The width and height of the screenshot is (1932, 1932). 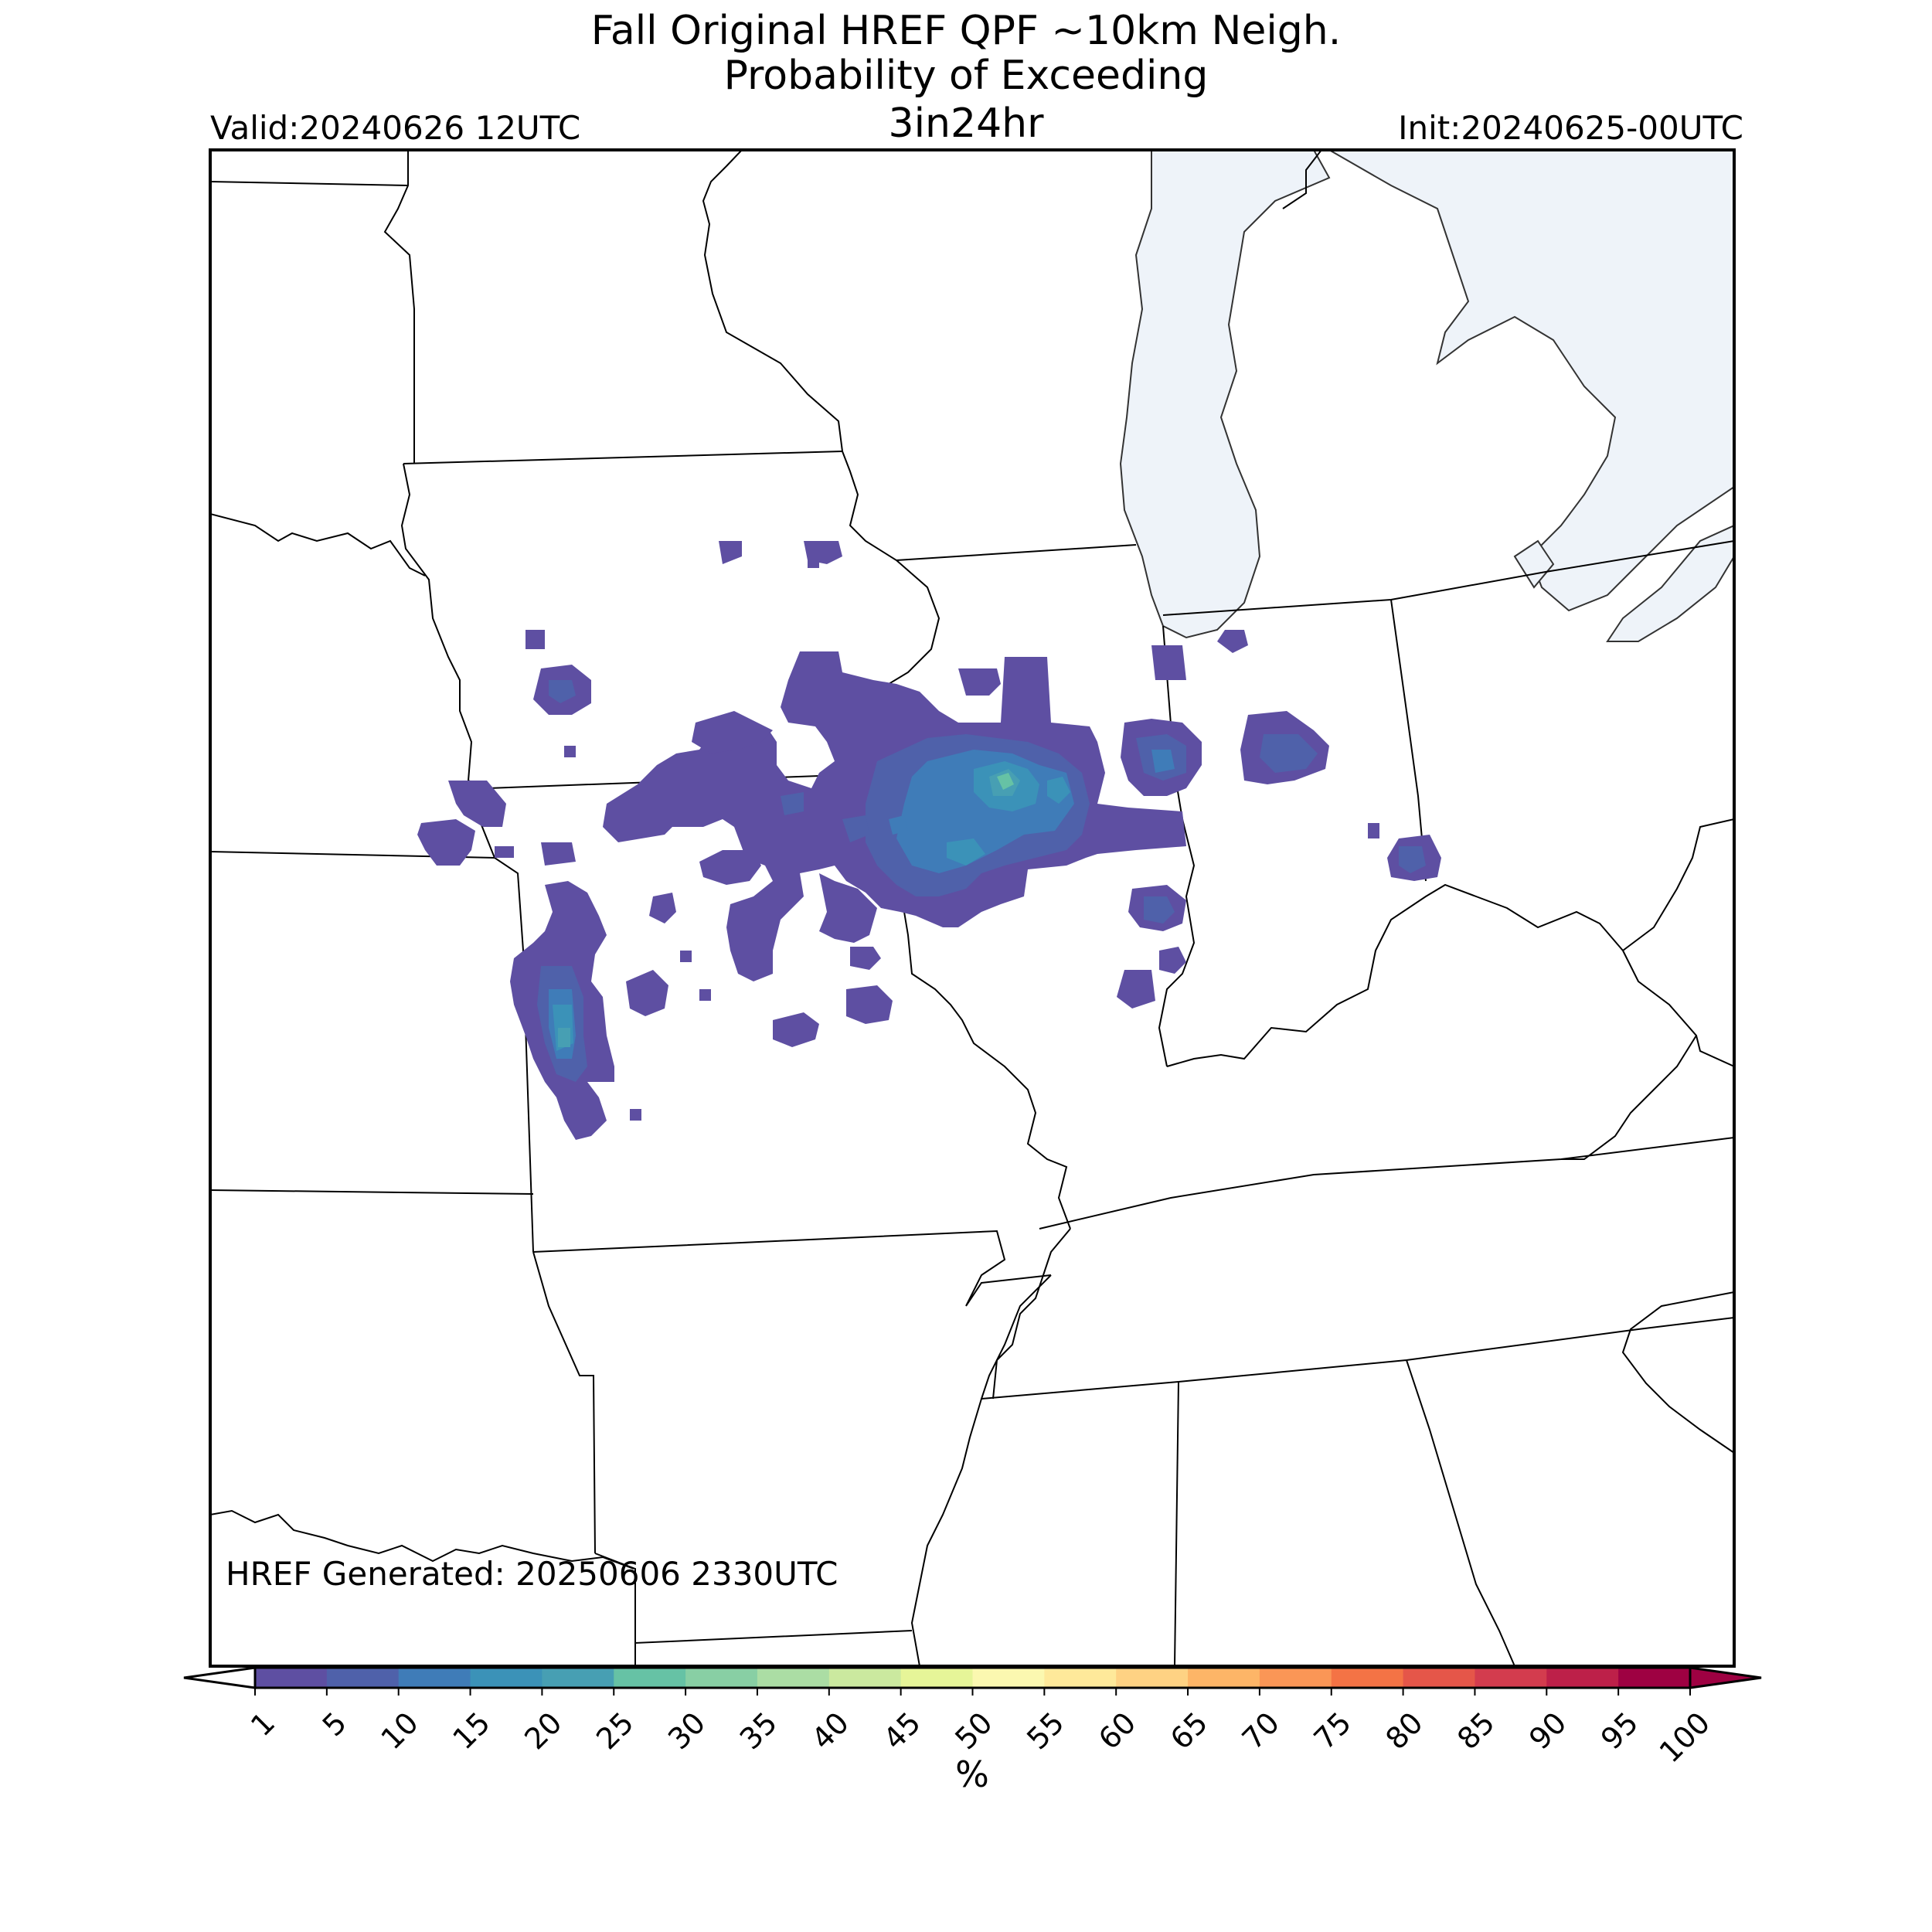 I want to click on border-in-ky, so click(x=1395, y=975).